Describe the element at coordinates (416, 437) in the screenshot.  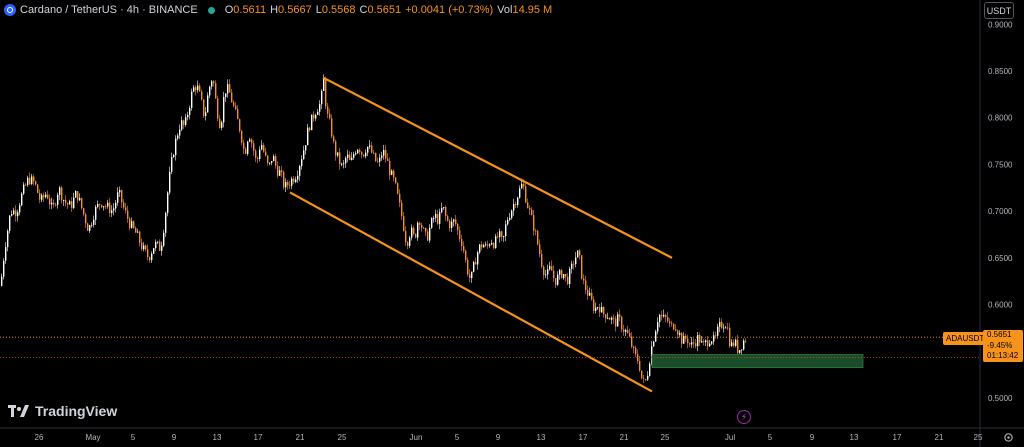
I see `x-tick-label: Jun` at that location.